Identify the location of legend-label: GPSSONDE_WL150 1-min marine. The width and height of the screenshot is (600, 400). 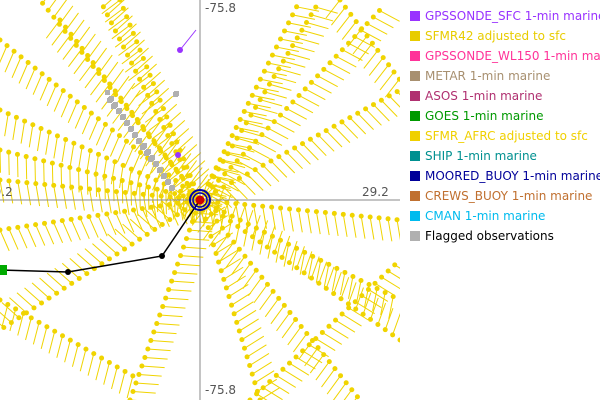
(512, 56).